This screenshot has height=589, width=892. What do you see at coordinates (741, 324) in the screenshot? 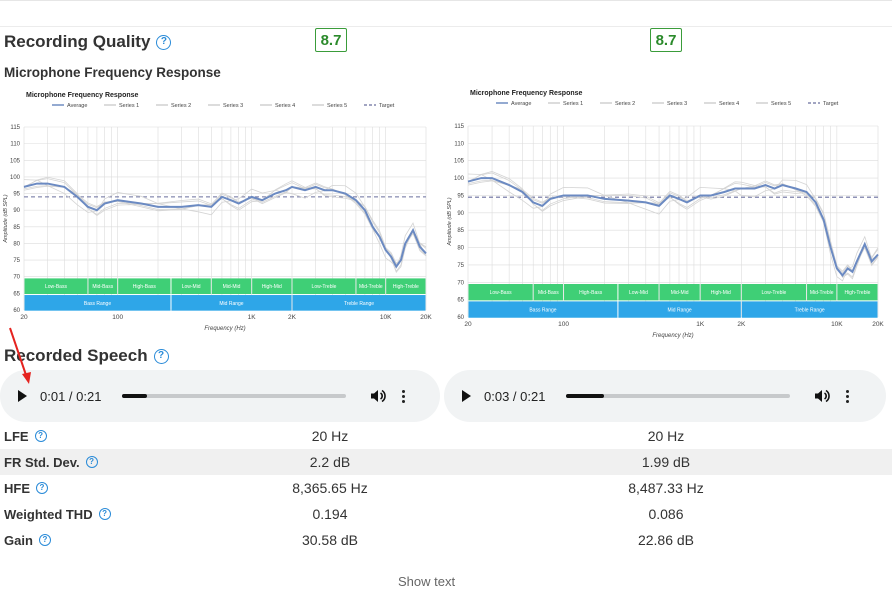
I see `x-tick-label: 2K` at bounding box center [741, 324].